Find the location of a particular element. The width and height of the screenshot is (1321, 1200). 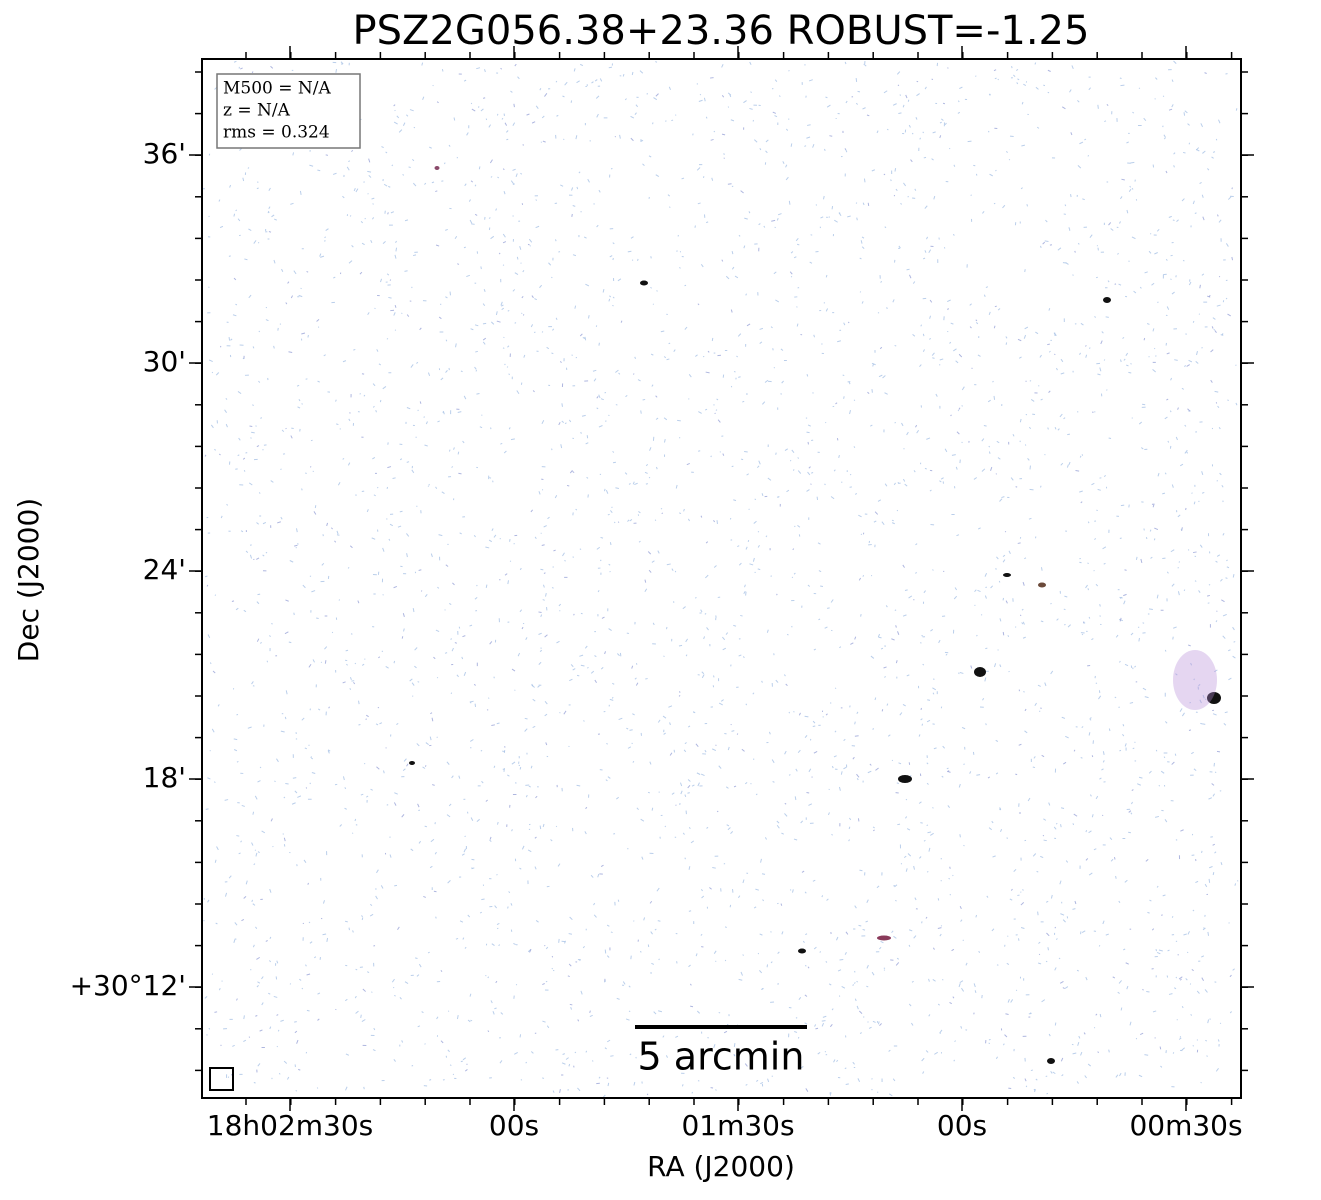

y-tick-label: 36' is located at coordinates (164, 153).